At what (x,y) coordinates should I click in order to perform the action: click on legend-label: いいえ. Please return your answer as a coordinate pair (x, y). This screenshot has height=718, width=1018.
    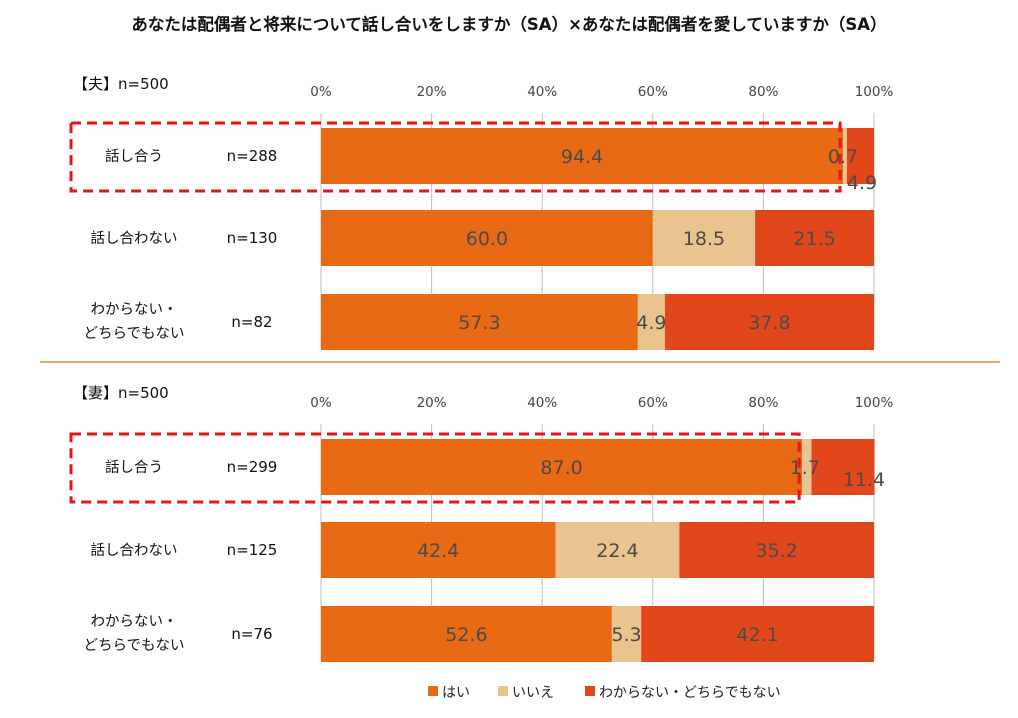
    Looking at the image, I should click on (533, 693).